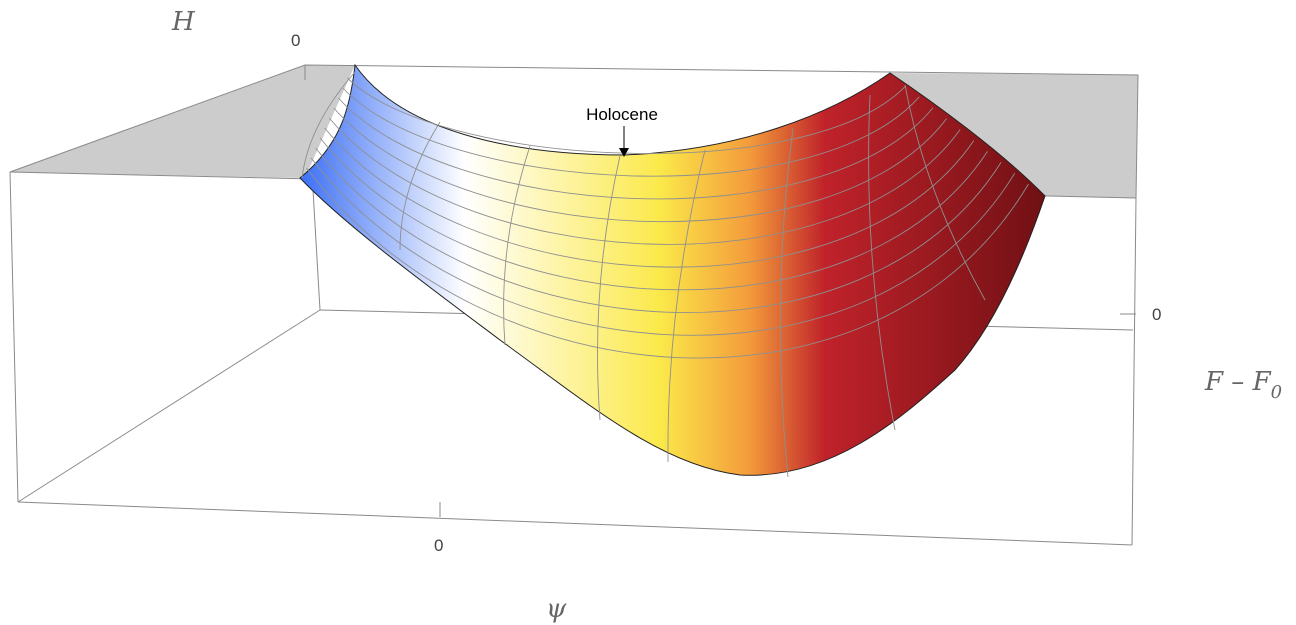  I want to click on holocene-annotation: Holocene, so click(622, 131).